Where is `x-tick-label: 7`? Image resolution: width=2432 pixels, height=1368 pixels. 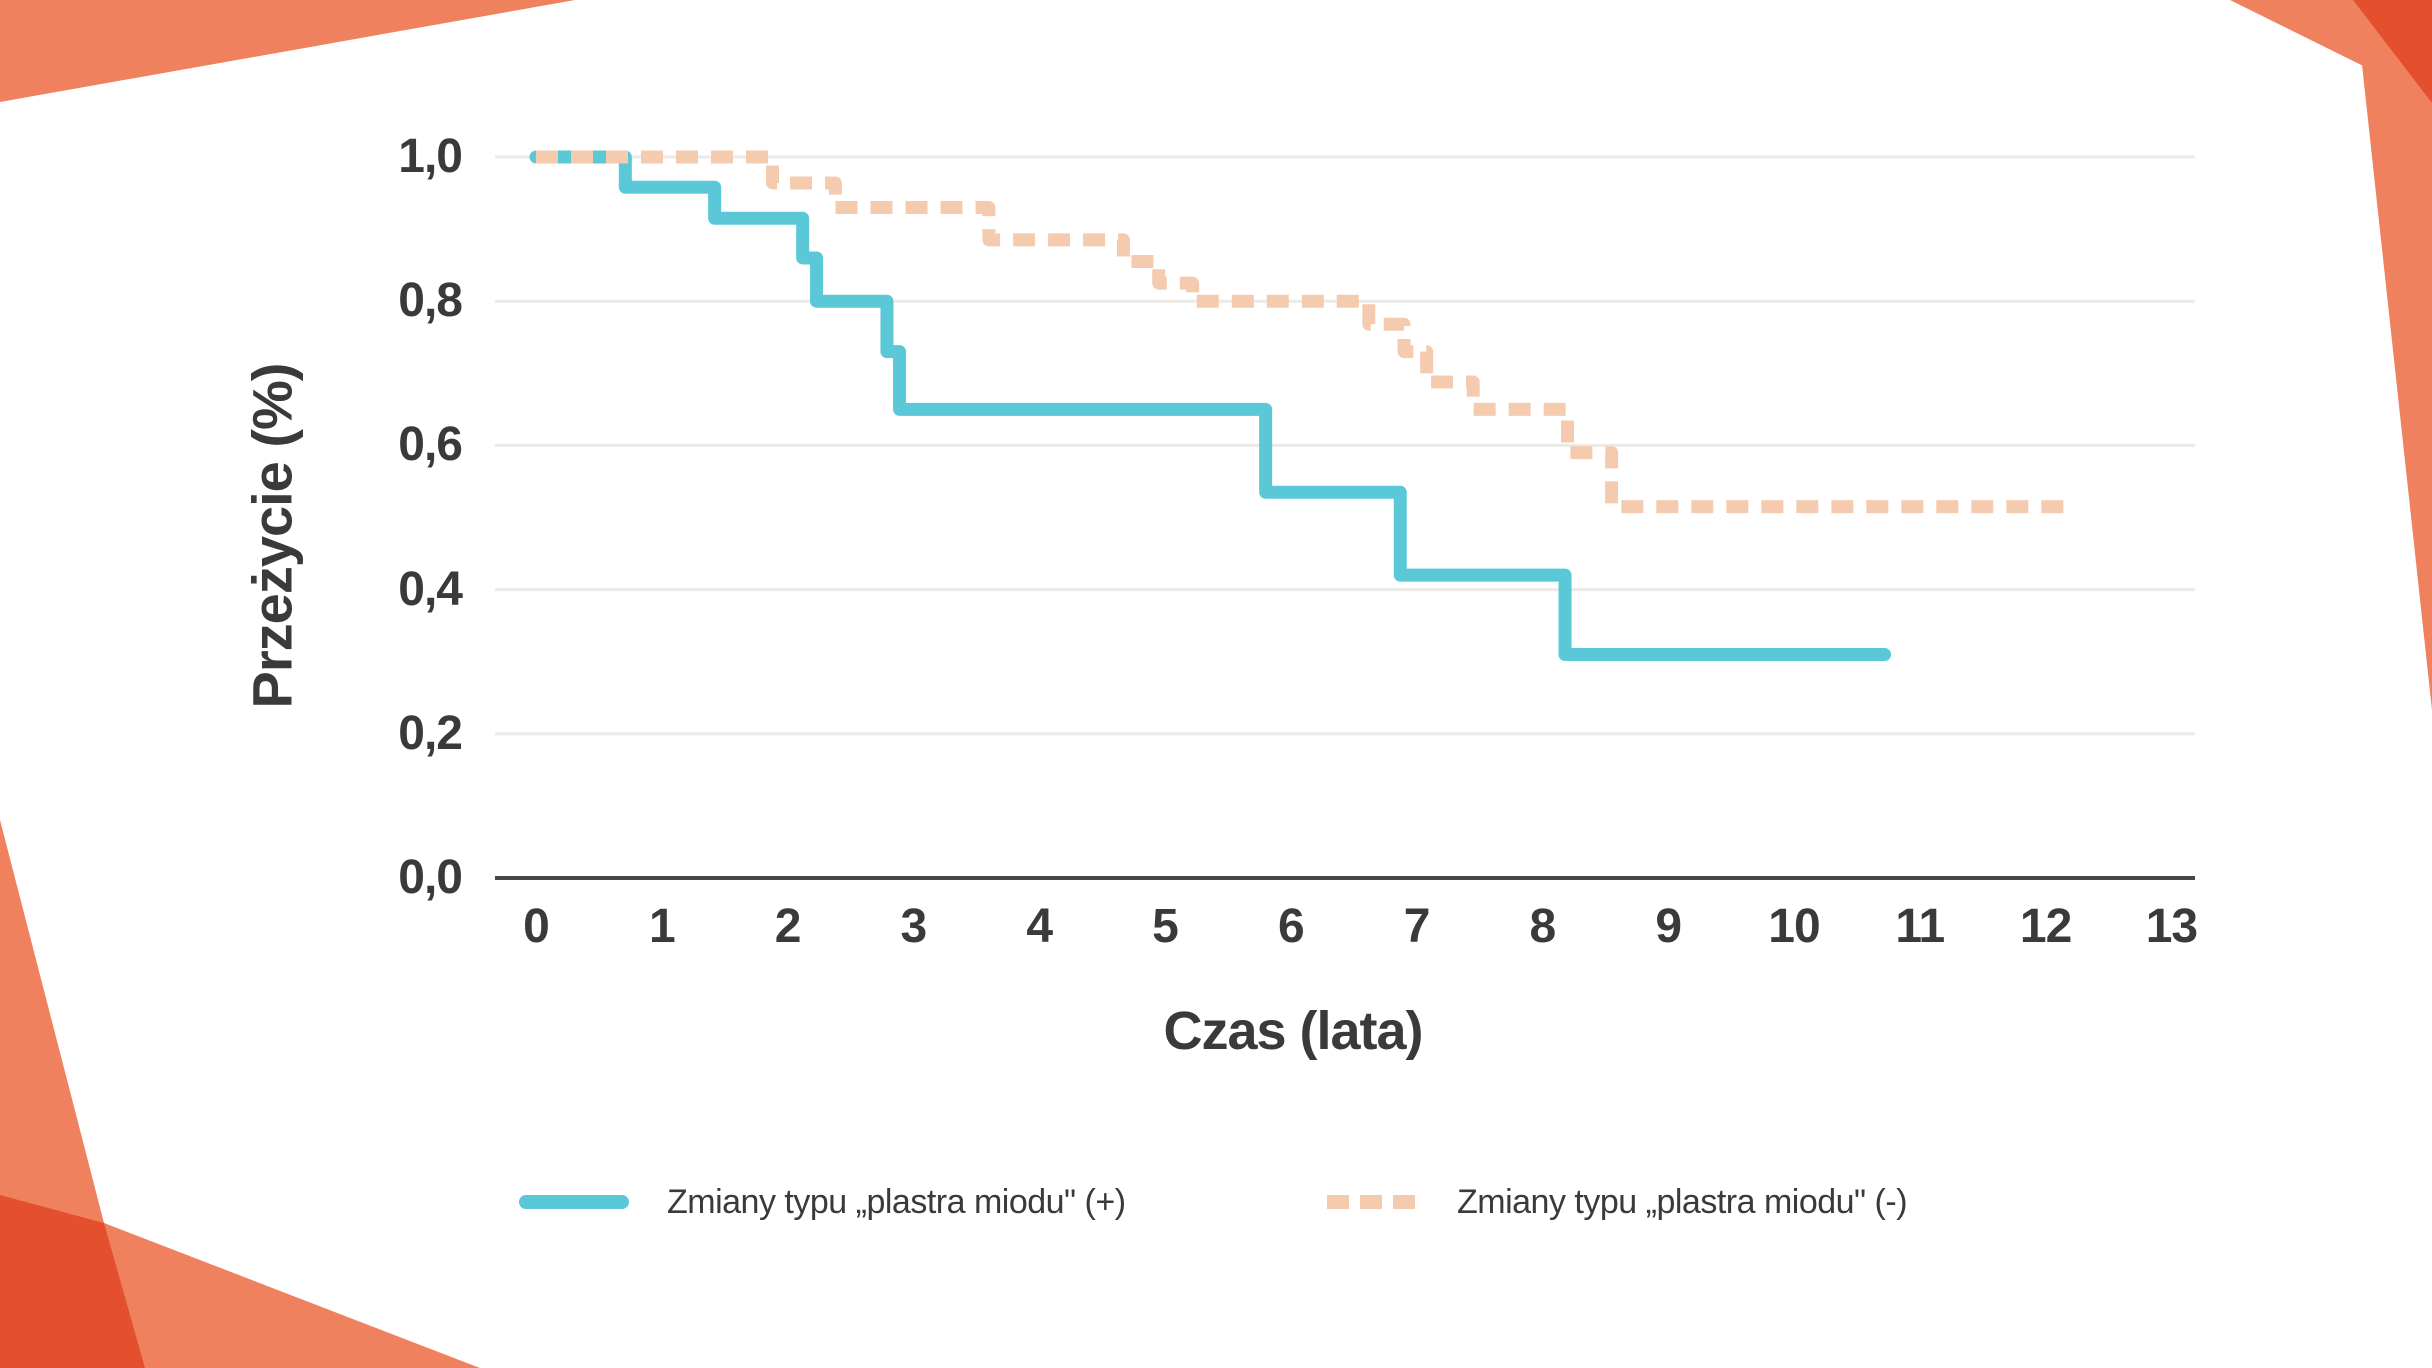 x-tick-label: 7 is located at coordinates (1417, 926).